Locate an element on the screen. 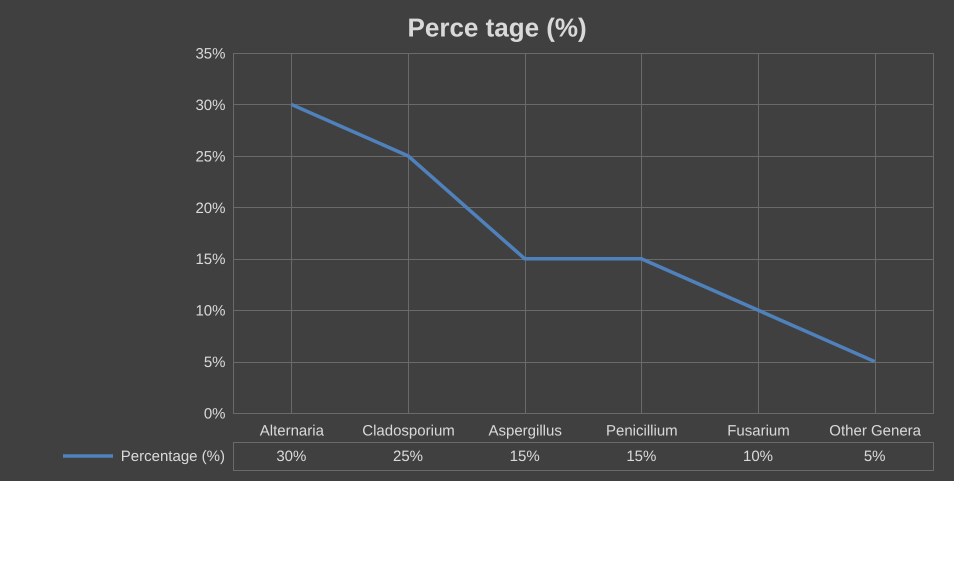 This screenshot has width=954, height=575. x-tick-label: Fusarium is located at coordinates (758, 431).